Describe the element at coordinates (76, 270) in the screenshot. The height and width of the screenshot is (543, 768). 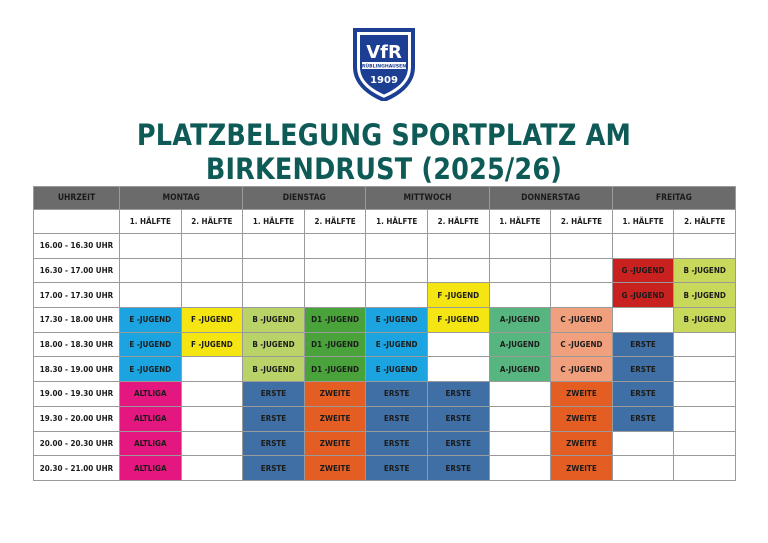
I see `time-slot-label: 16.30 - 17.00 UHR` at that location.